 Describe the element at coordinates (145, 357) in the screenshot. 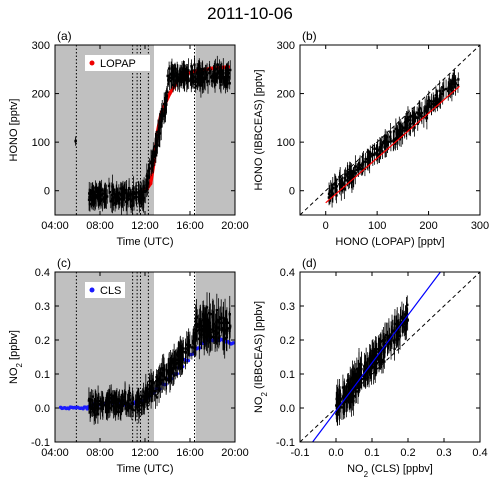

I see `plot-area-c` at that location.